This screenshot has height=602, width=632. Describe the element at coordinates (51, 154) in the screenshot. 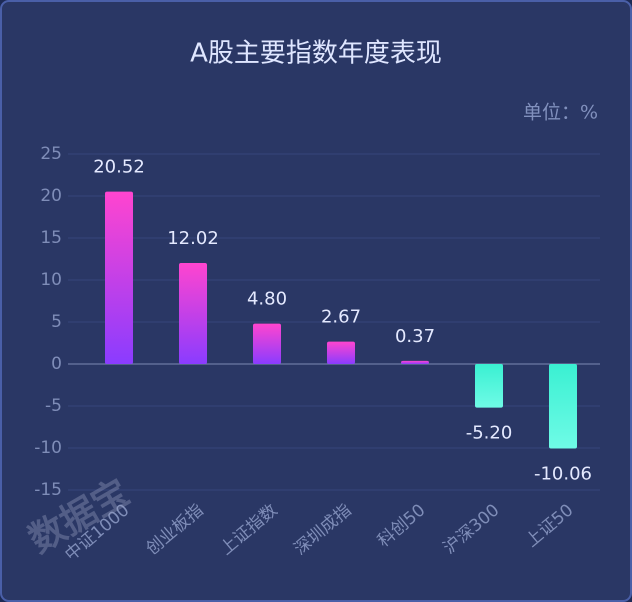

I see `y-tick-label: 25` at that location.